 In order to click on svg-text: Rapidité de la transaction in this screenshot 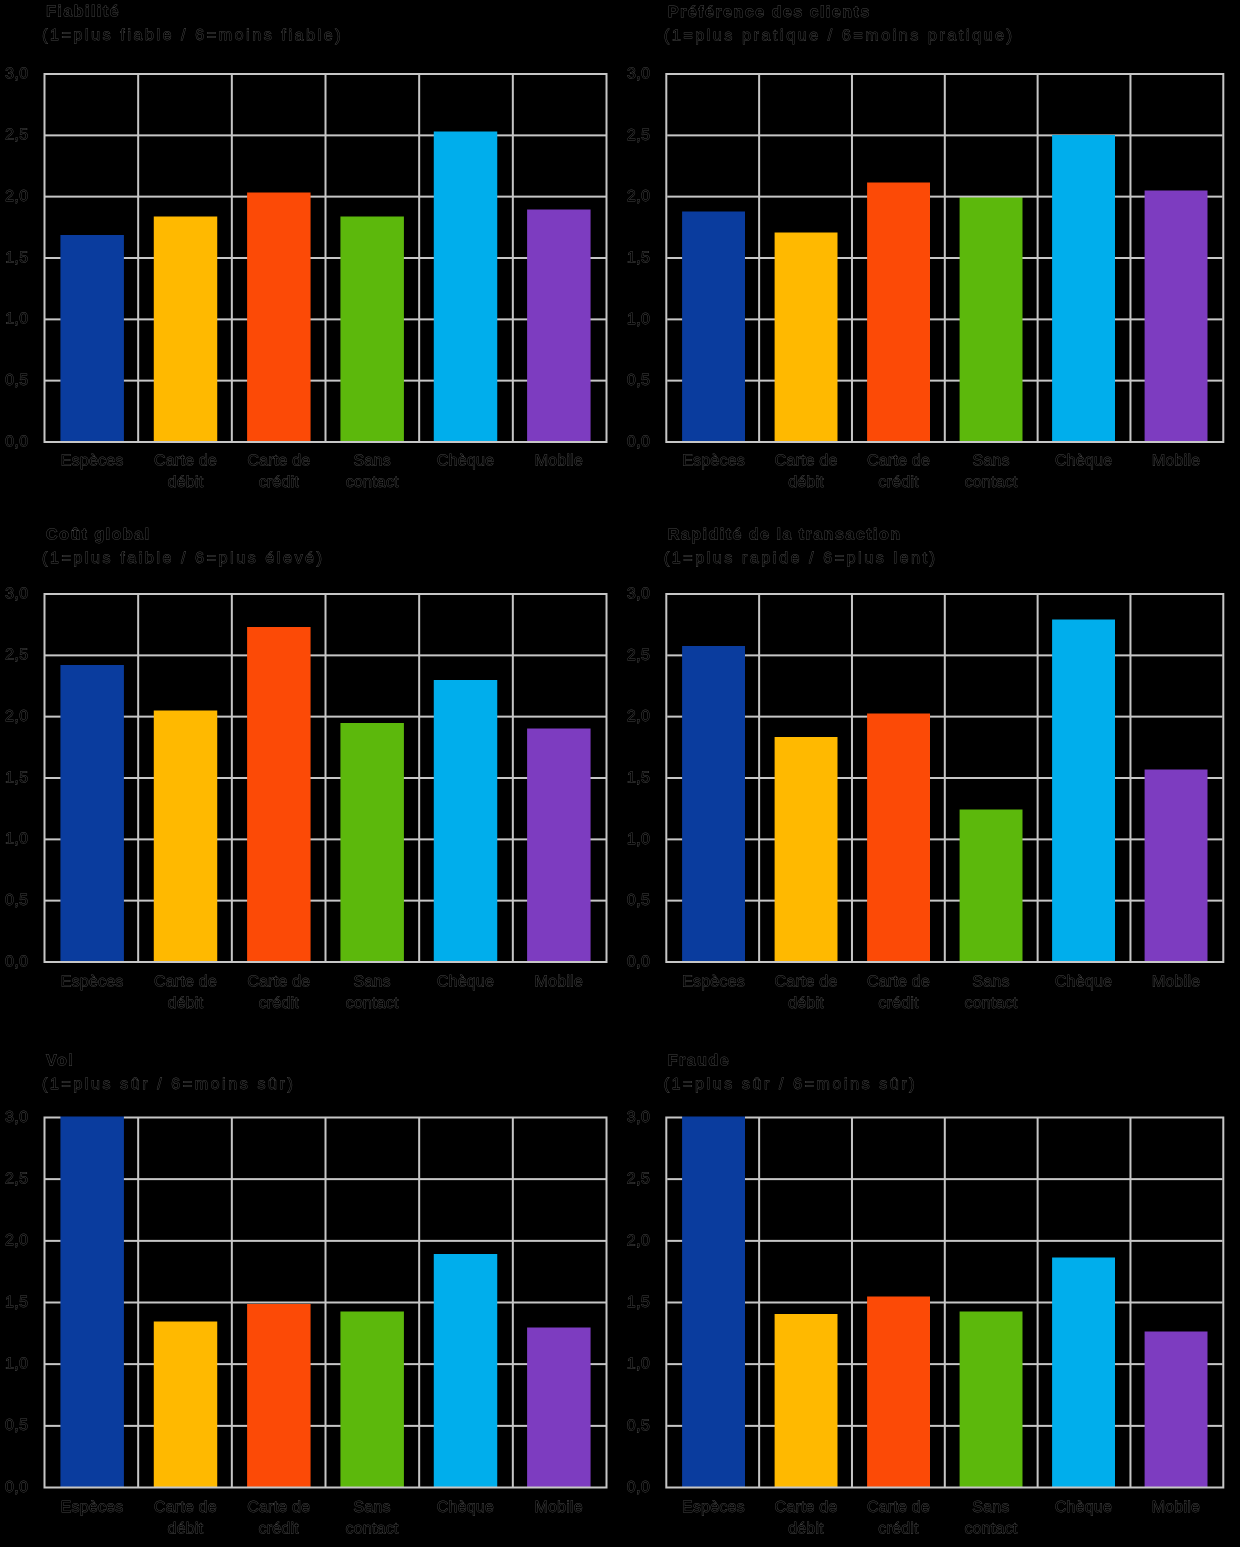, I will do `click(785, 535)`.